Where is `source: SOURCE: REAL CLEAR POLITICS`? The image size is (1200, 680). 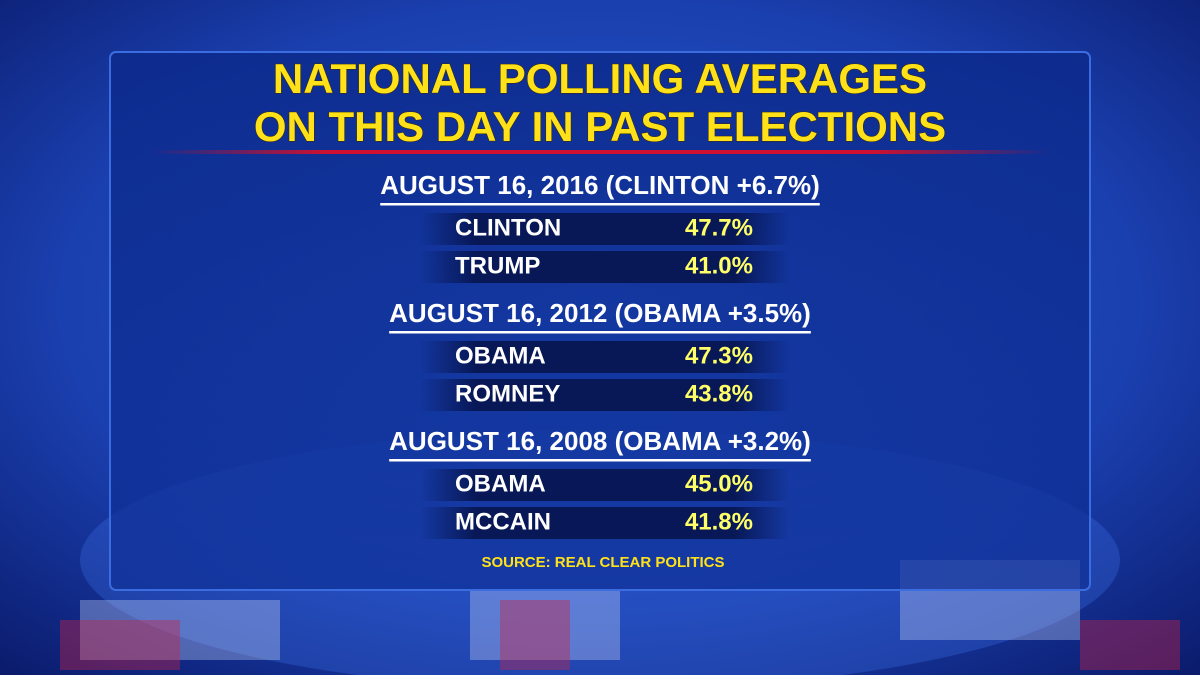
source: SOURCE: REAL CLEAR POLITICS is located at coordinates (602, 562).